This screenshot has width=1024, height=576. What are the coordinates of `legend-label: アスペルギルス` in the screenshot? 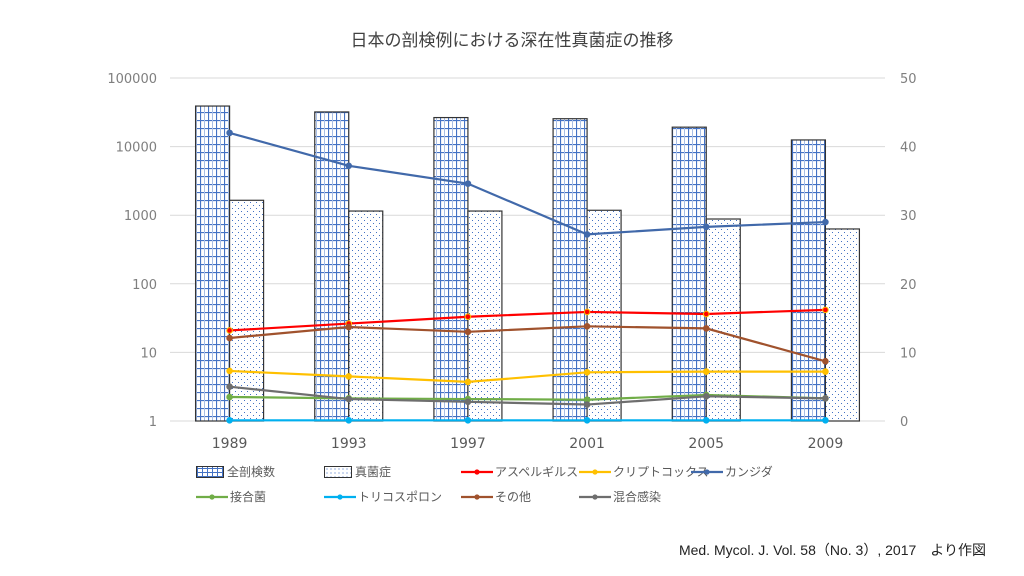 It's located at (537, 472).